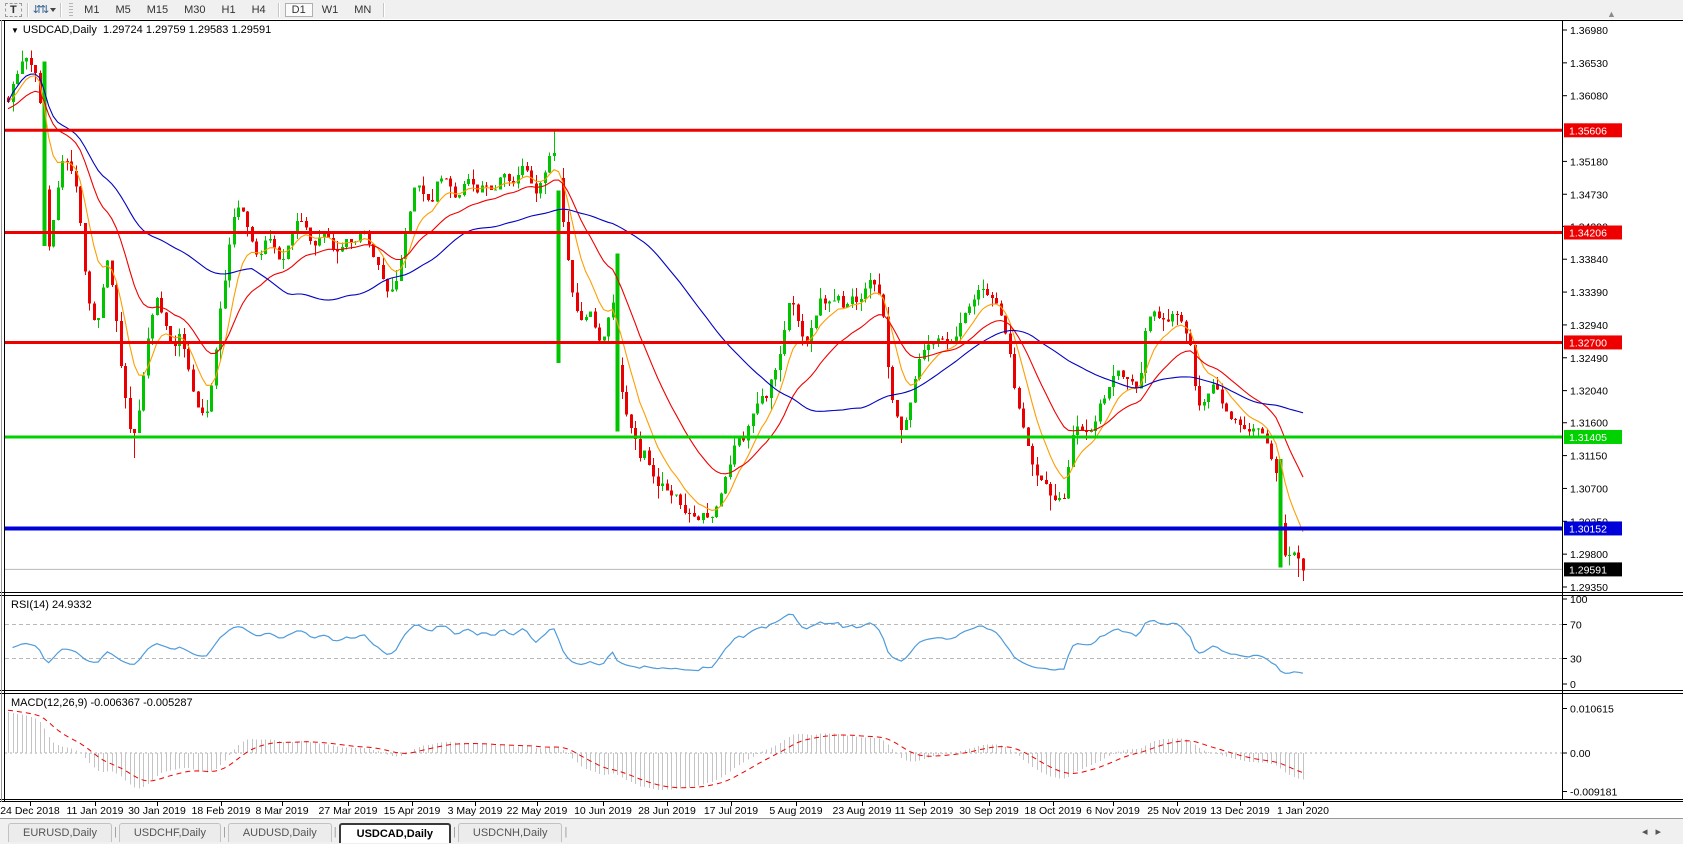 The height and width of the screenshot is (844, 1683). What do you see at coordinates (94, 811) in the screenshot?
I see `date-label: 11 Jan 2019` at bounding box center [94, 811].